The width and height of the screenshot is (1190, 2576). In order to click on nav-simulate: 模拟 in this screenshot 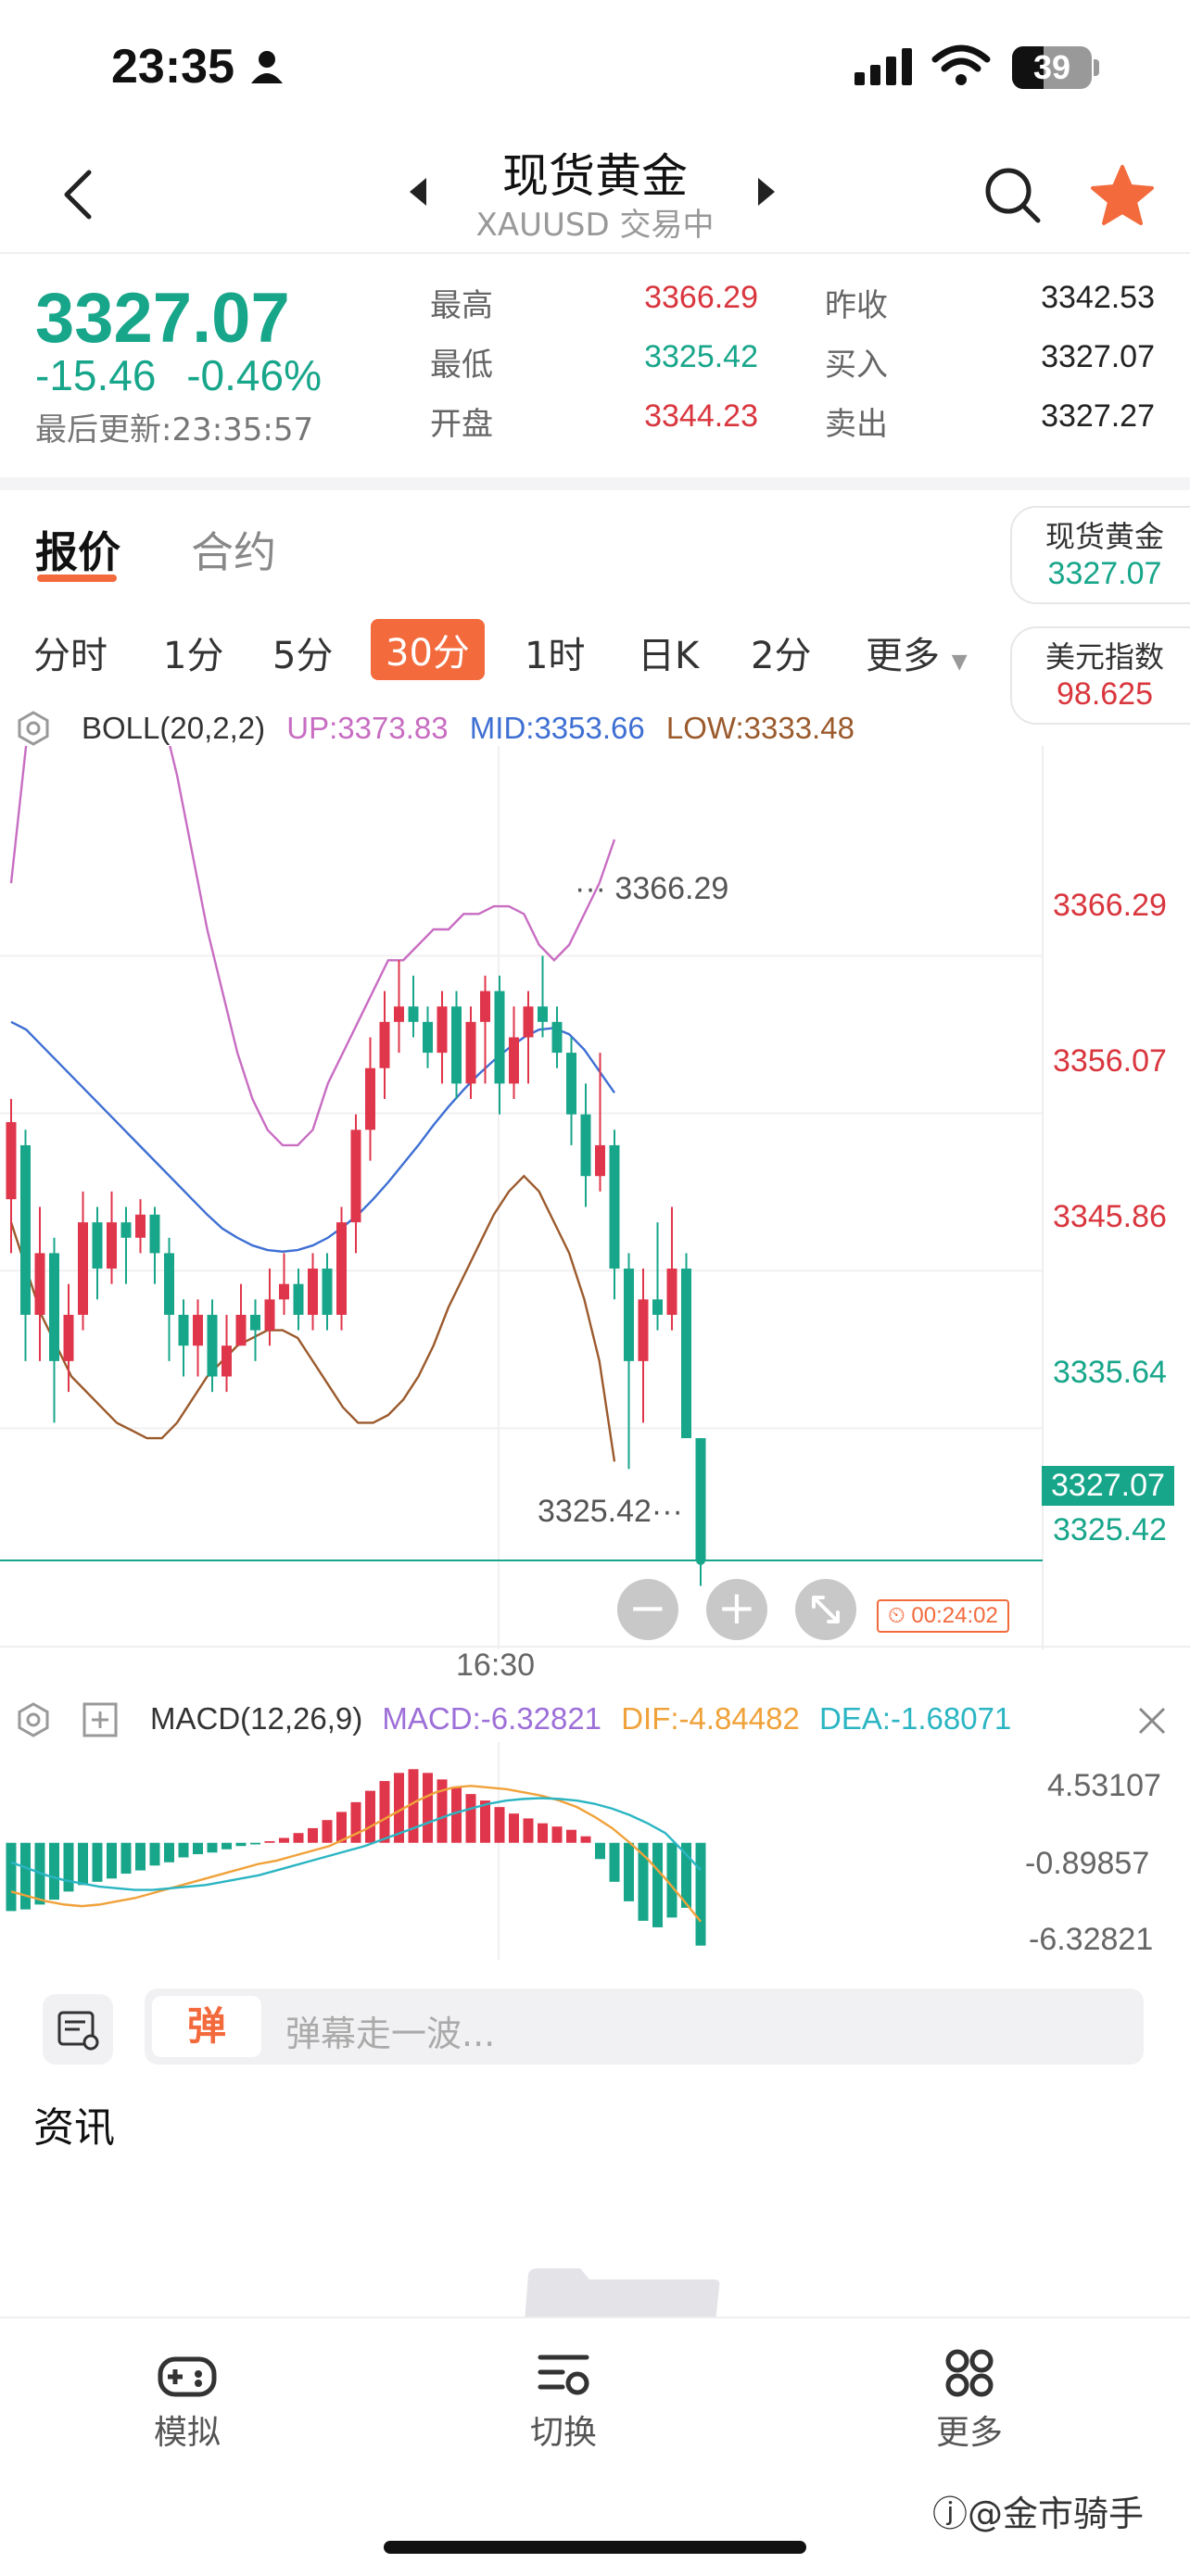, I will do `click(187, 2400)`.